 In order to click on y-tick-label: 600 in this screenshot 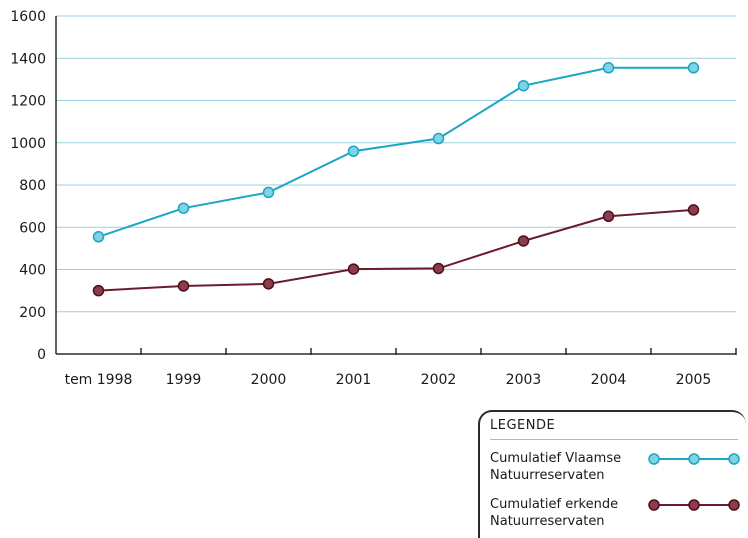, I will do `click(32, 228)`.